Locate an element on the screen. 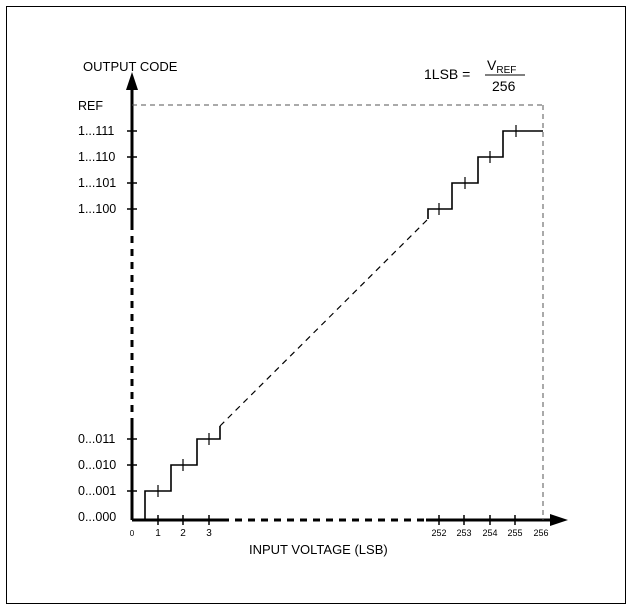 The height and width of the screenshot is (610, 634). y-tick-marks is located at coordinates (132, 311).